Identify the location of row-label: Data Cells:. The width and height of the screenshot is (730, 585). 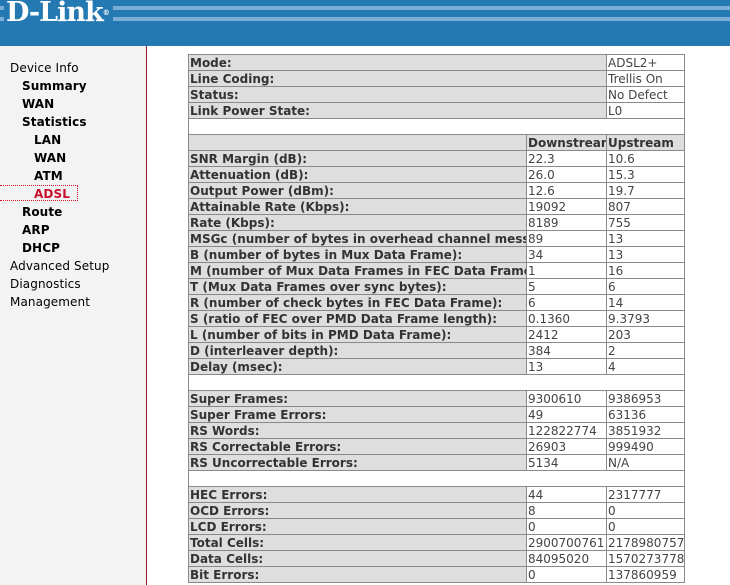
(357, 558).